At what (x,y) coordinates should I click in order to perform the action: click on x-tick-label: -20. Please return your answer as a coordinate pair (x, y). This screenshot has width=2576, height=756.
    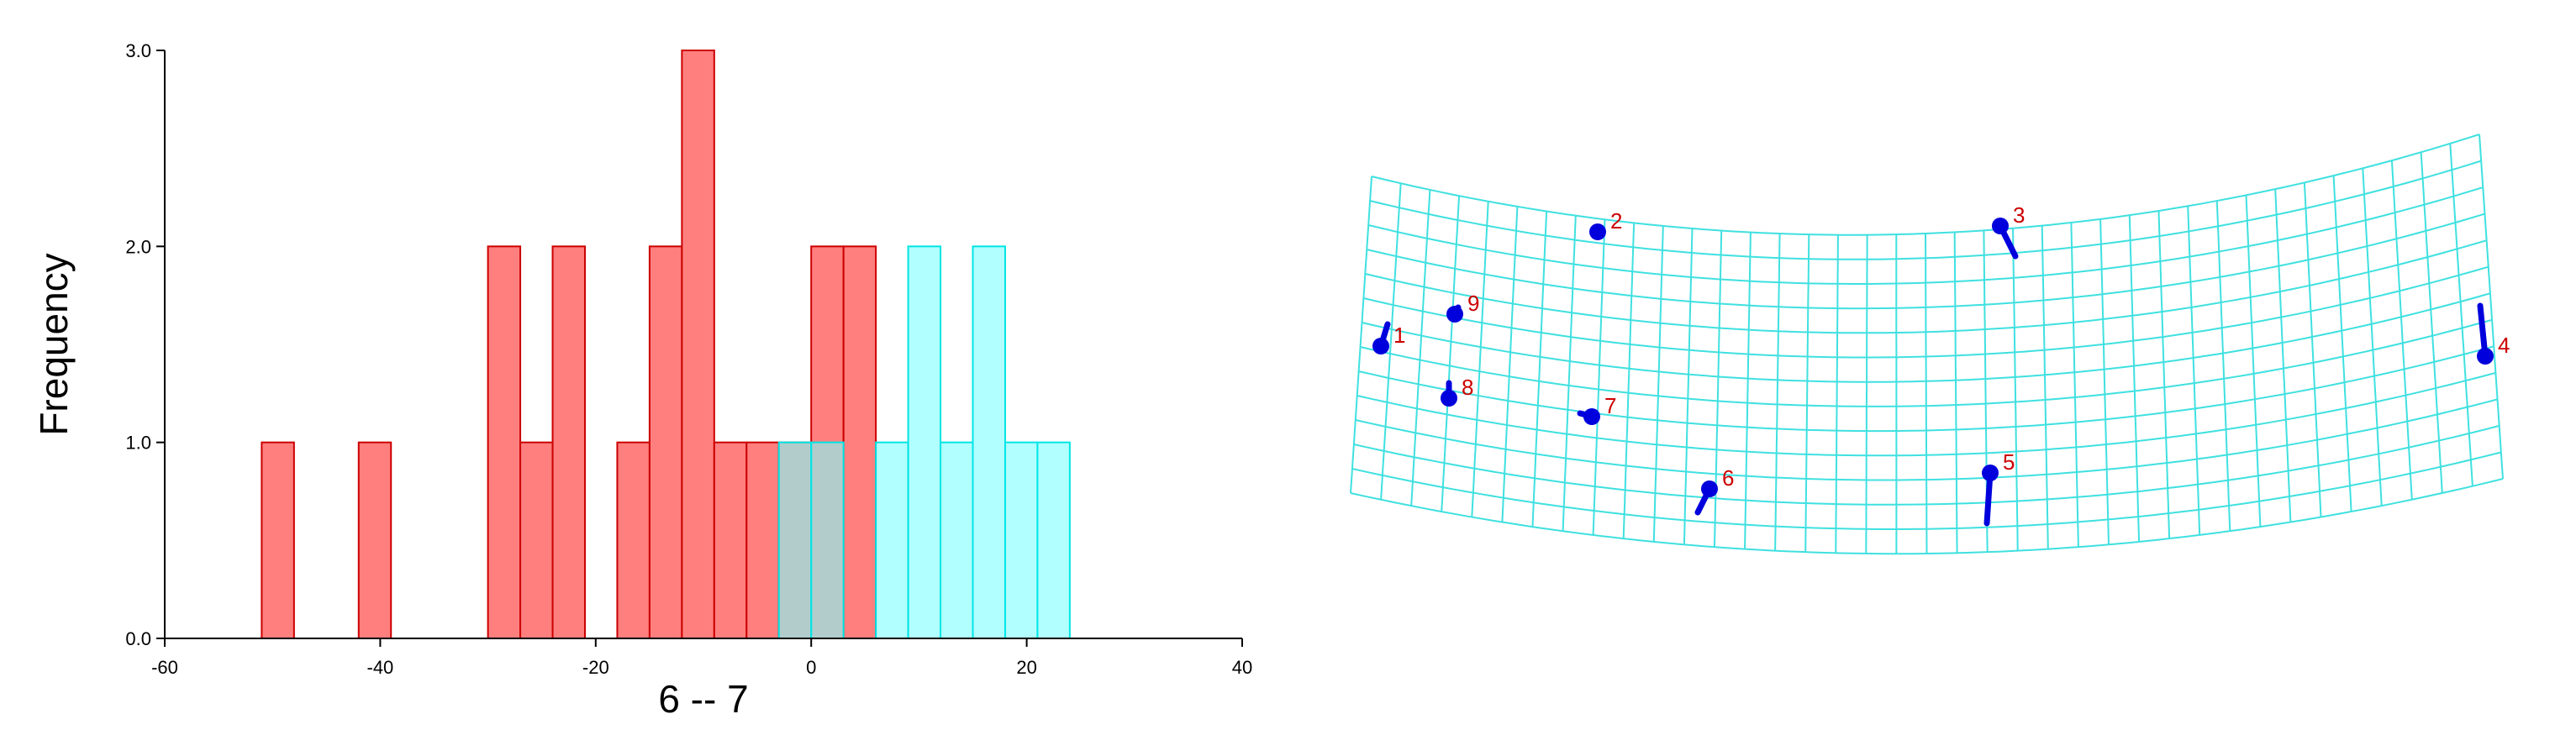
    Looking at the image, I should click on (595, 667).